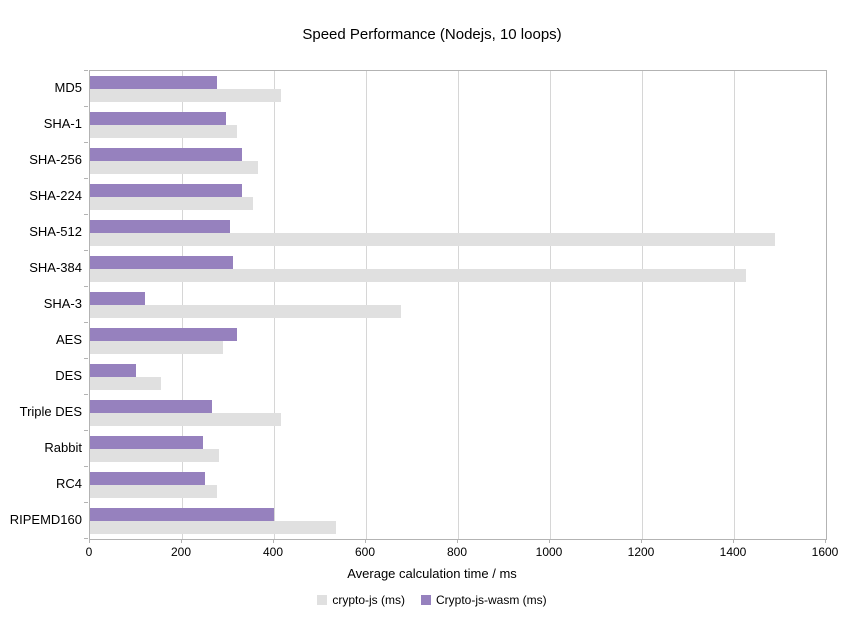 The height and width of the screenshot is (617, 864). What do you see at coordinates (426, 600) in the screenshot?
I see `legend-swatch-crypto-js-wasm` at bounding box center [426, 600].